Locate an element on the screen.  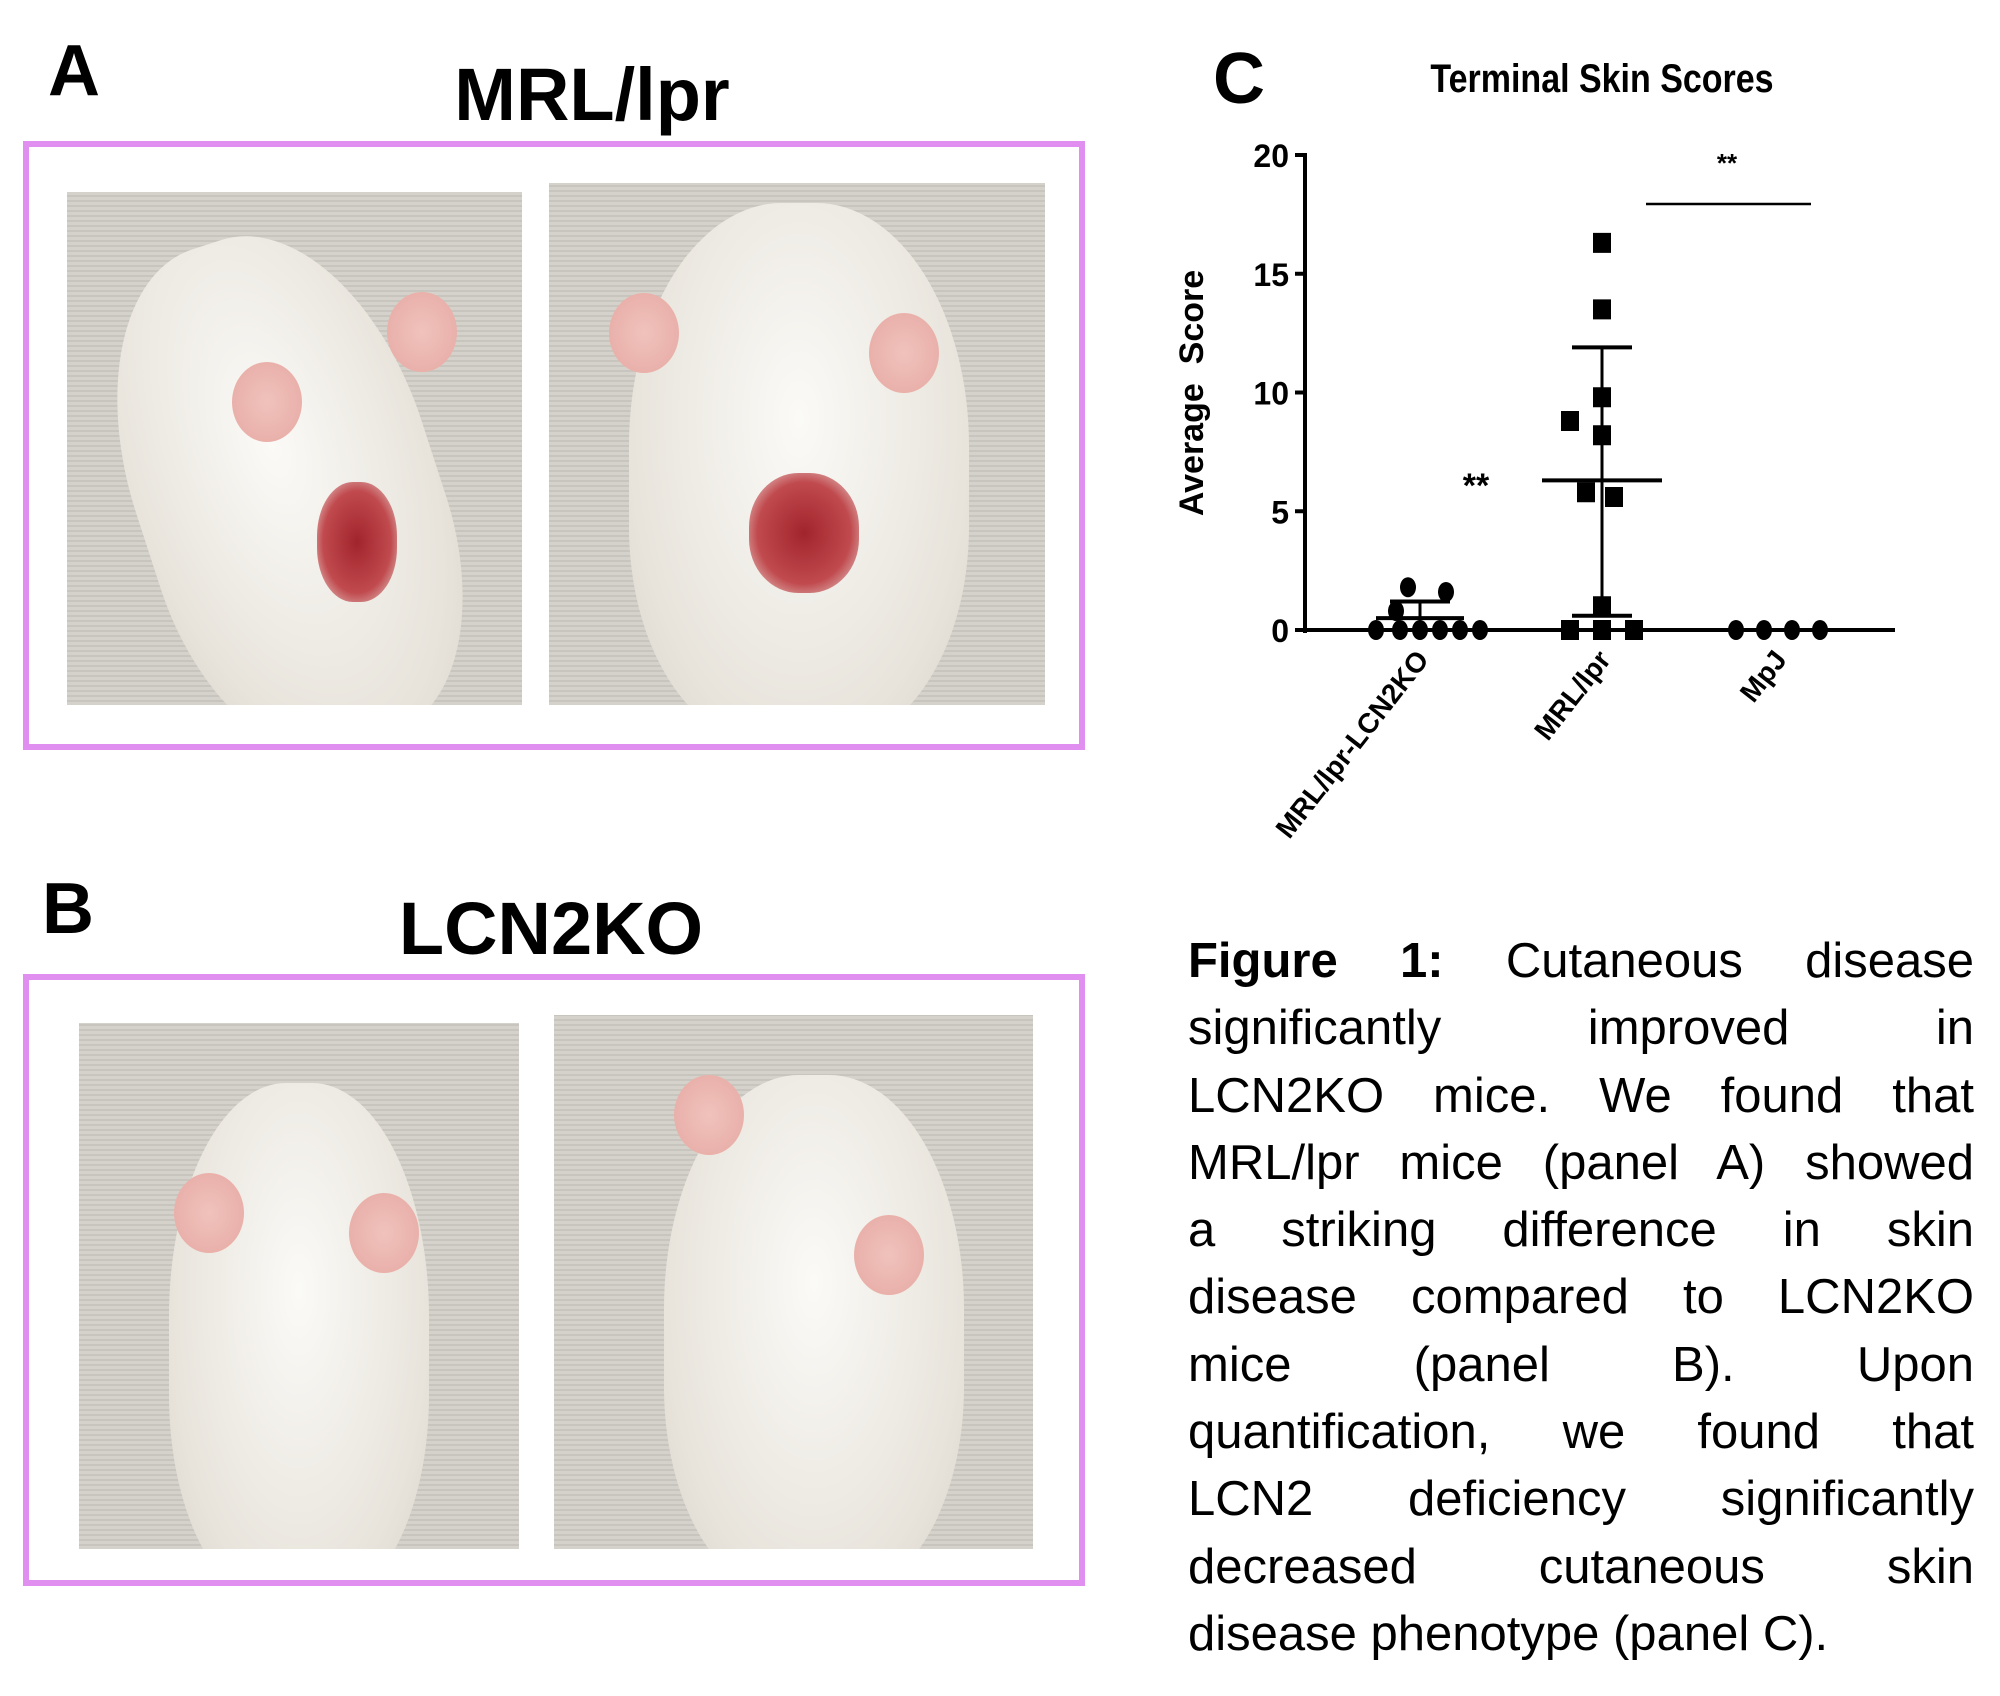
y-tick-label: 0 is located at coordinates (1280, 631).